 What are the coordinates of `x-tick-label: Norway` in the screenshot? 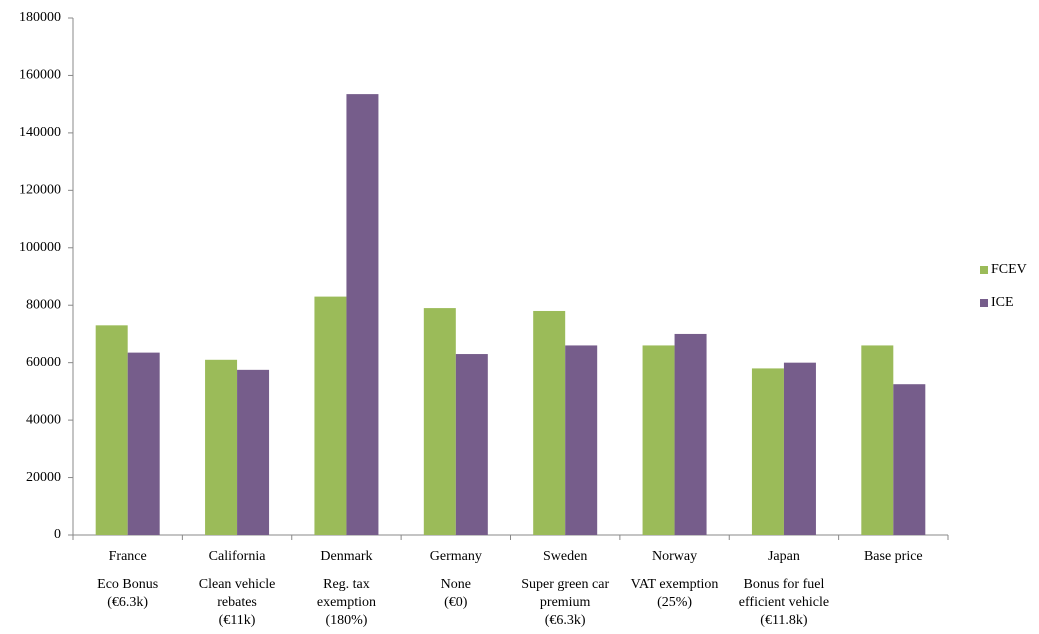 It's located at (674, 556).